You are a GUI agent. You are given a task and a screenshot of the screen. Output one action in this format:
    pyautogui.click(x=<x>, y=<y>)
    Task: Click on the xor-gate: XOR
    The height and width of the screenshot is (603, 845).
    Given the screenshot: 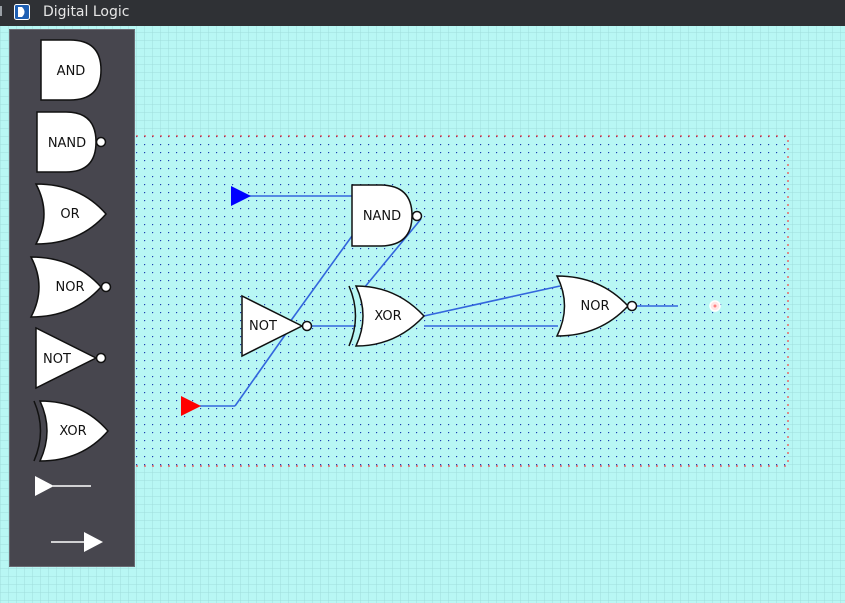 What is the action you would take?
    pyautogui.click(x=387, y=316)
    